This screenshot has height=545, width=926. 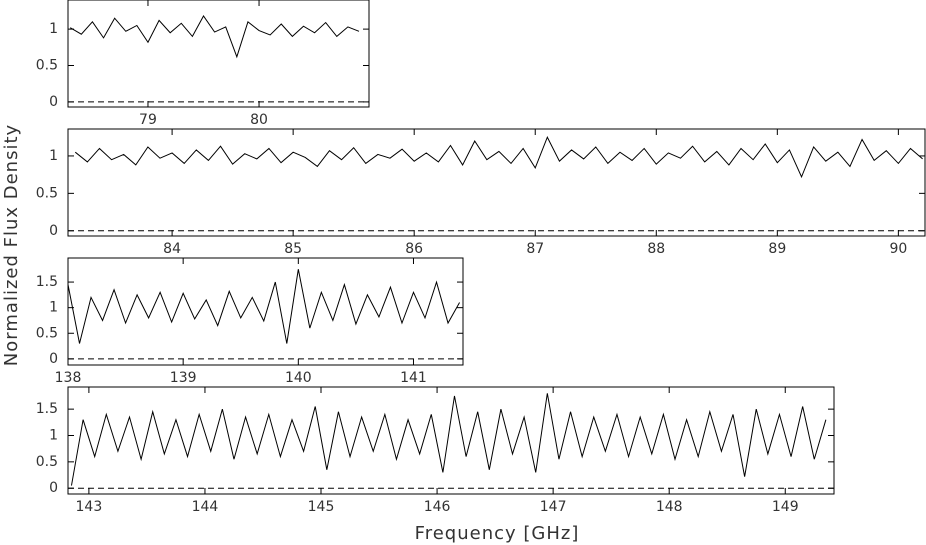 What do you see at coordinates (89, 507) in the screenshot?
I see `x-tick-label: 143` at bounding box center [89, 507].